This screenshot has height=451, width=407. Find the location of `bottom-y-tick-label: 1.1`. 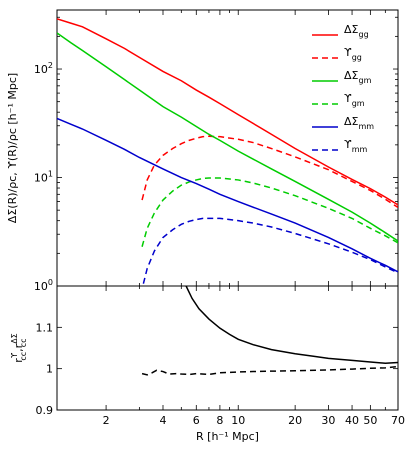

bottom-y-tick-label: 1.1 is located at coordinates (45, 327).